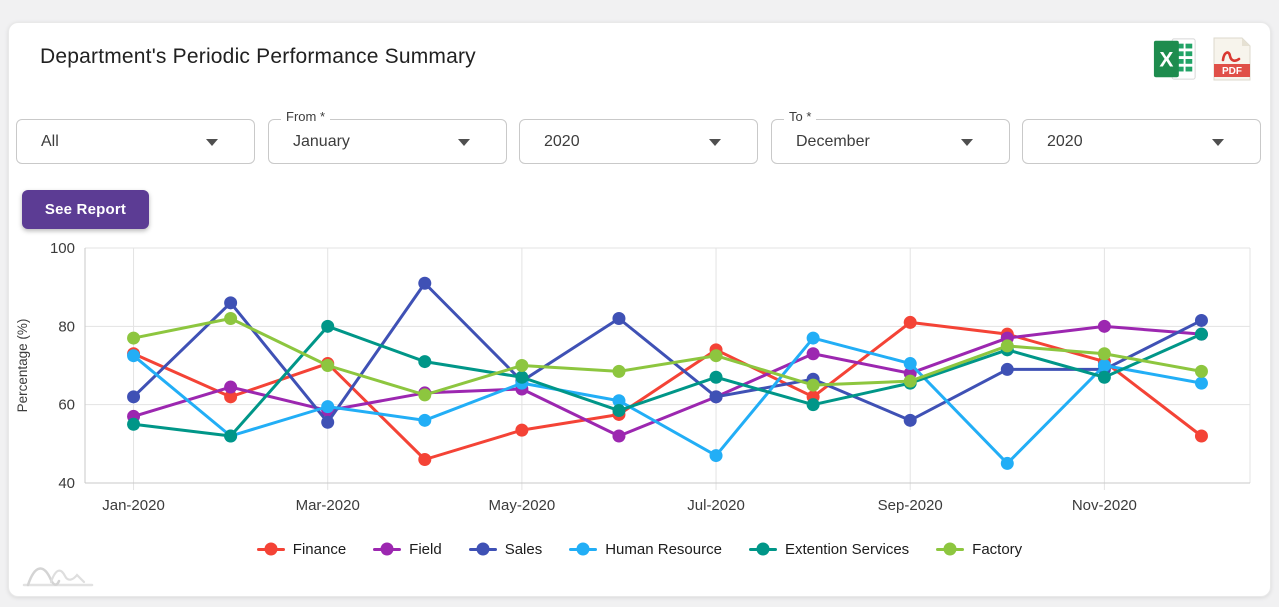 The width and height of the screenshot is (1279, 607). Describe the element at coordinates (828, 549) in the screenshot. I see `legend-item-extention-services: Extention Services` at that location.